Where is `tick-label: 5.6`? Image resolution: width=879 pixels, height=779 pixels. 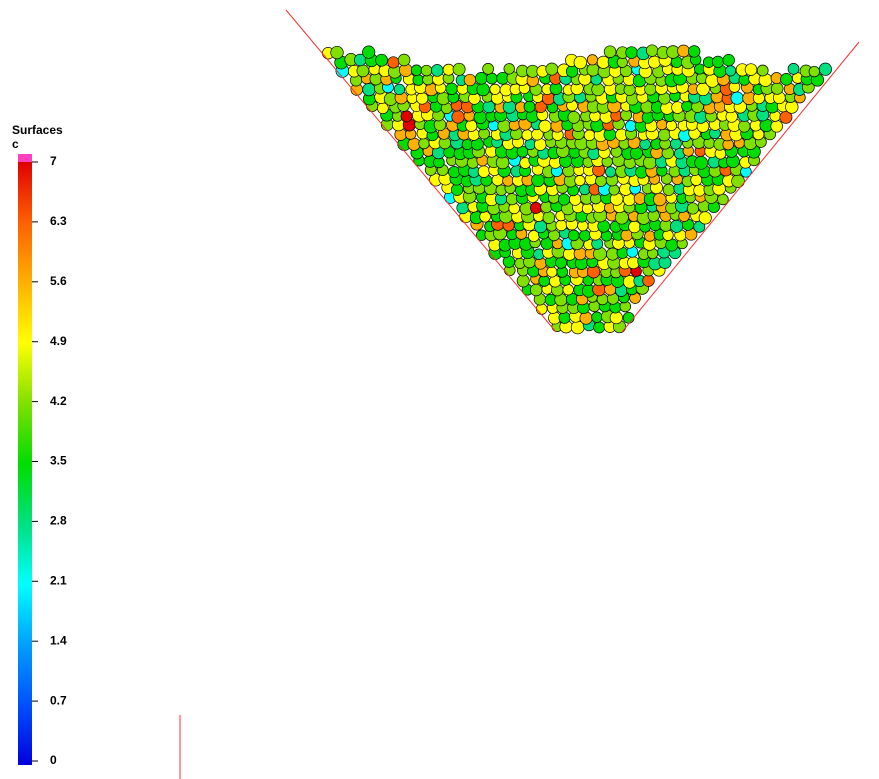 tick-label: 5.6 is located at coordinates (58, 281).